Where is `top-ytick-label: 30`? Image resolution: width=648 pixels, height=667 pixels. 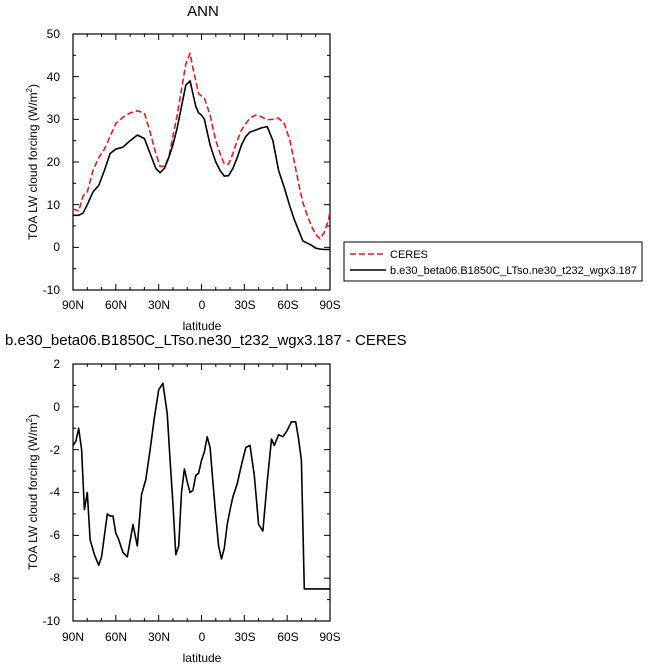 top-ytick-label: 30 is located at coordinates (54, 119).